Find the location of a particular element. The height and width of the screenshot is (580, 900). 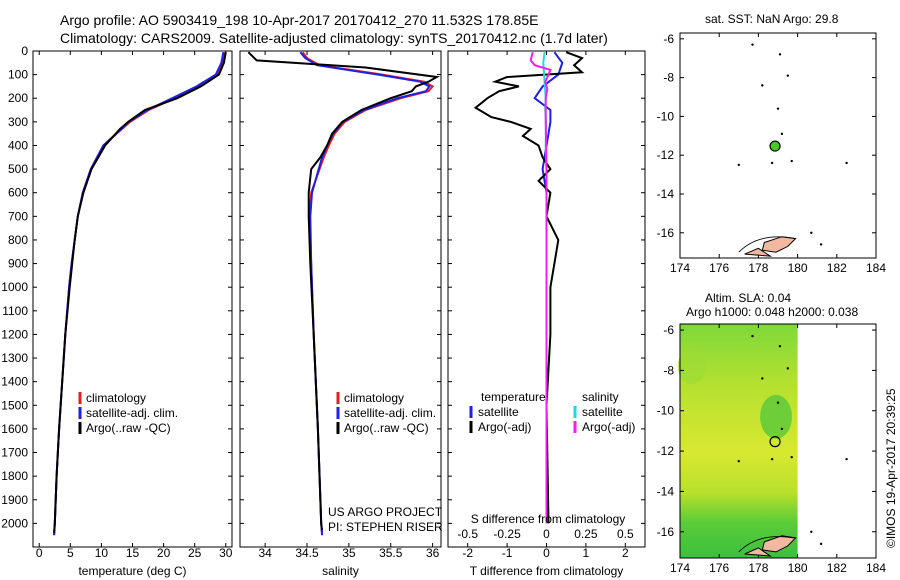

y-tick-label: 1900 is located at coordinates (14, 500).